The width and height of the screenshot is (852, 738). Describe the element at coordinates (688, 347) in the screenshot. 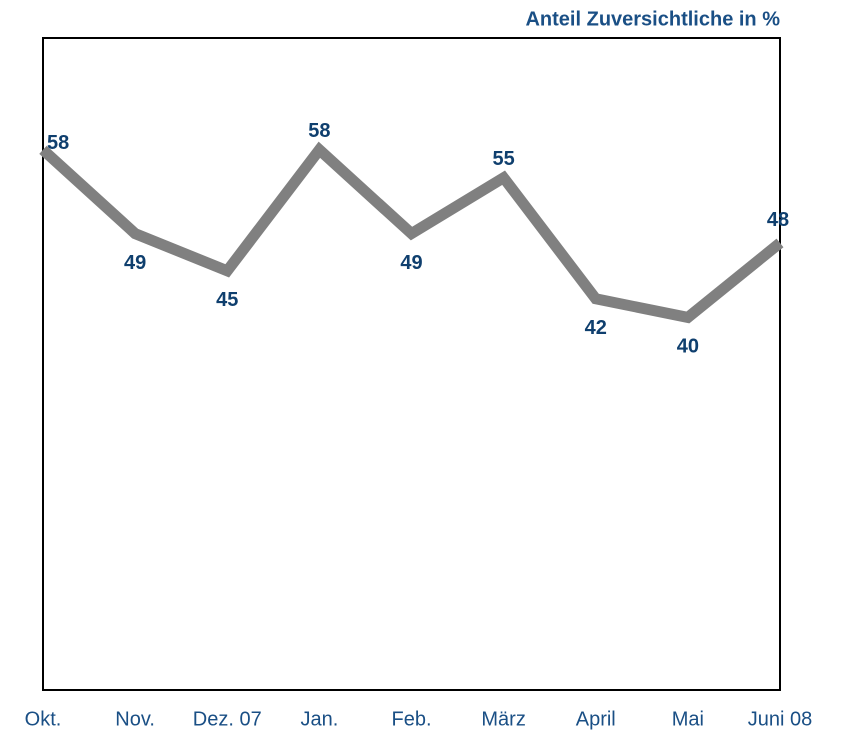

I see `data-label: 40` at that location.